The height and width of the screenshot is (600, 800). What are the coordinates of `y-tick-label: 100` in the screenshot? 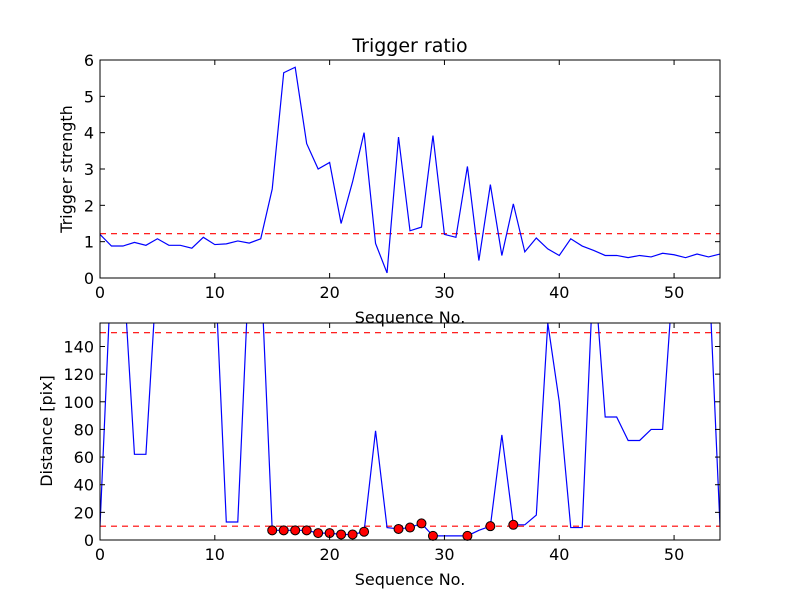 It's located at (78, 402).